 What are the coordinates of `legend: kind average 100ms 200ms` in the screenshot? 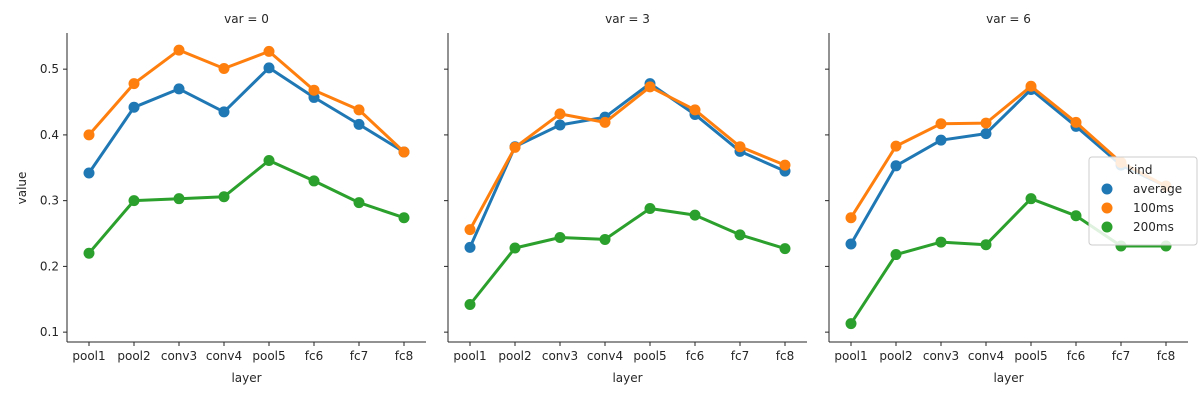 It's located at (1143, 201).